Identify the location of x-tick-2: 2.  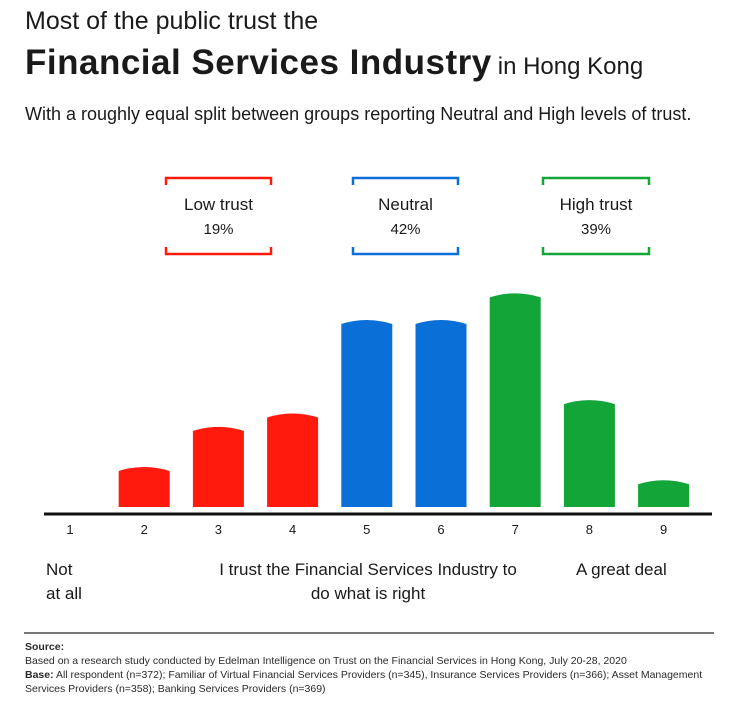
(144, 529).